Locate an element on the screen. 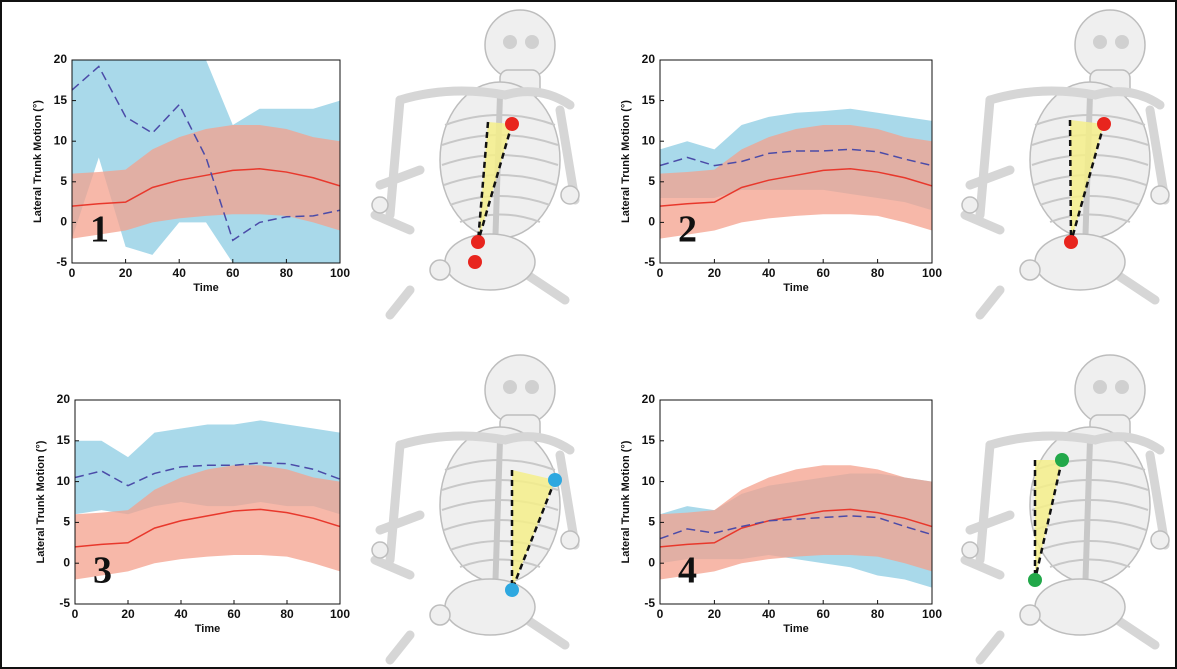 This screenshot has width=1177, height=669. panel-number: 3 is located at coordinates (102, 571).